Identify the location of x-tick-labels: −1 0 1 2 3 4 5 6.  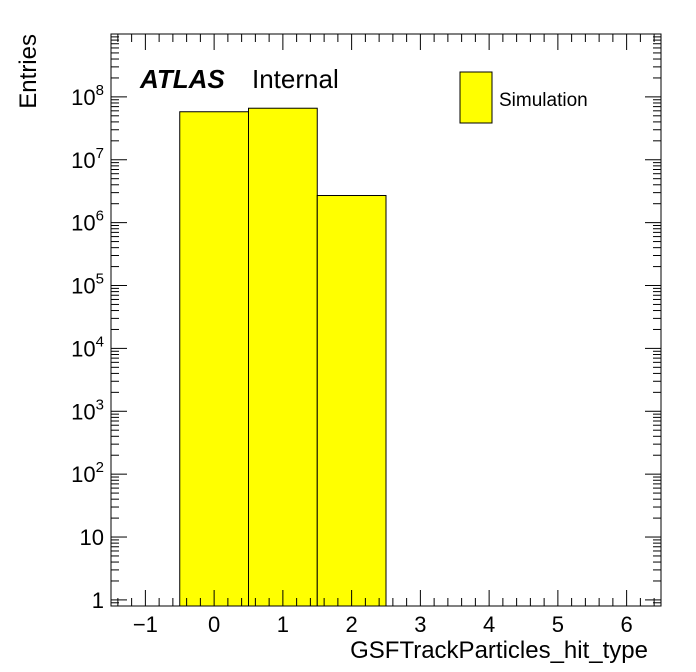
(383, 624).